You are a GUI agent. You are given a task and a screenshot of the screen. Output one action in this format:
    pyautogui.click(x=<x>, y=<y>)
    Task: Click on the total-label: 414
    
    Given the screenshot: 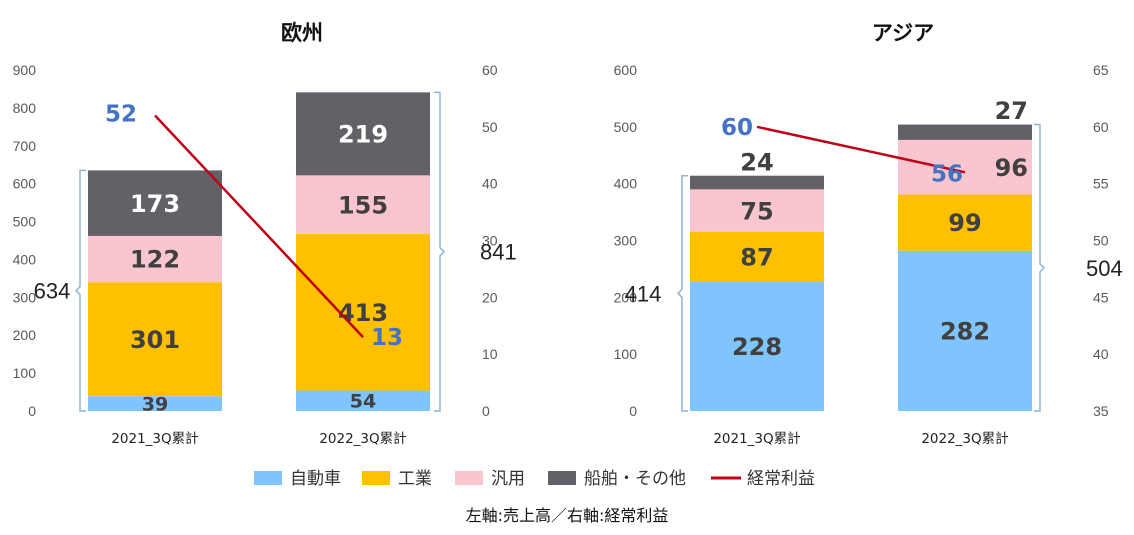 What is the action you would take?
    pyautogui.click(x=643, y=293)
    